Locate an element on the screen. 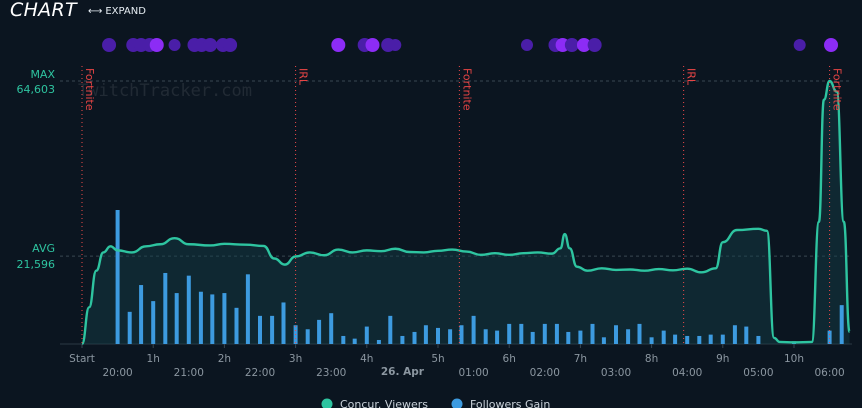 Image resolution: width=862 pixels, height=408 pixels. legend-viewers-label: Concur. Viewers is located at coordinates (384, 403).